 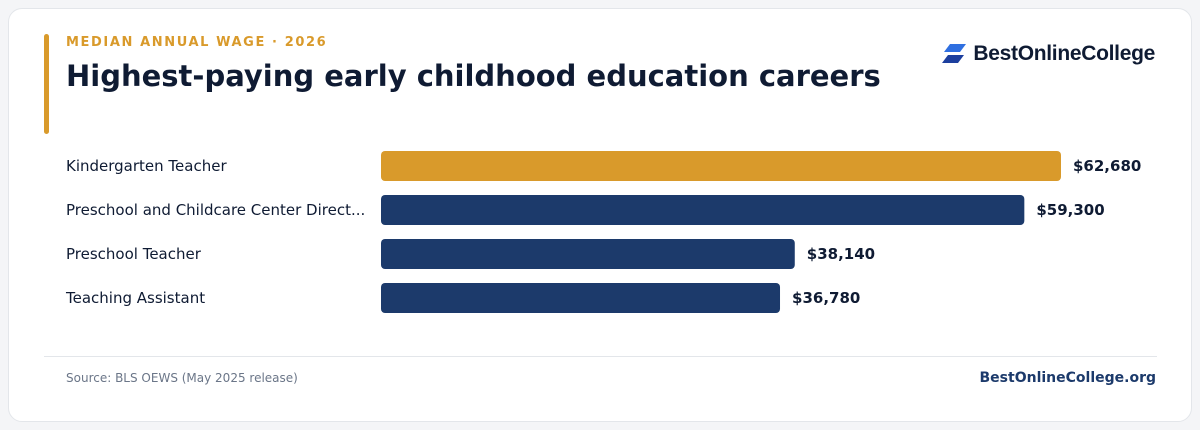 I want to click on accent-bar, so click(x=46, y=84).